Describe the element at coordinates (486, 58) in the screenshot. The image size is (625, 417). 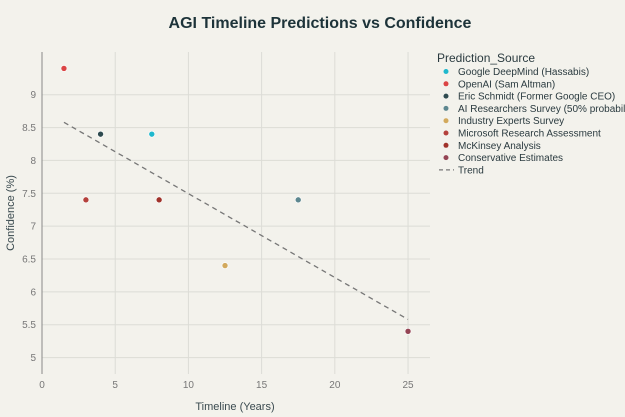
I see `legend-title: Prediction_Source` at that location.